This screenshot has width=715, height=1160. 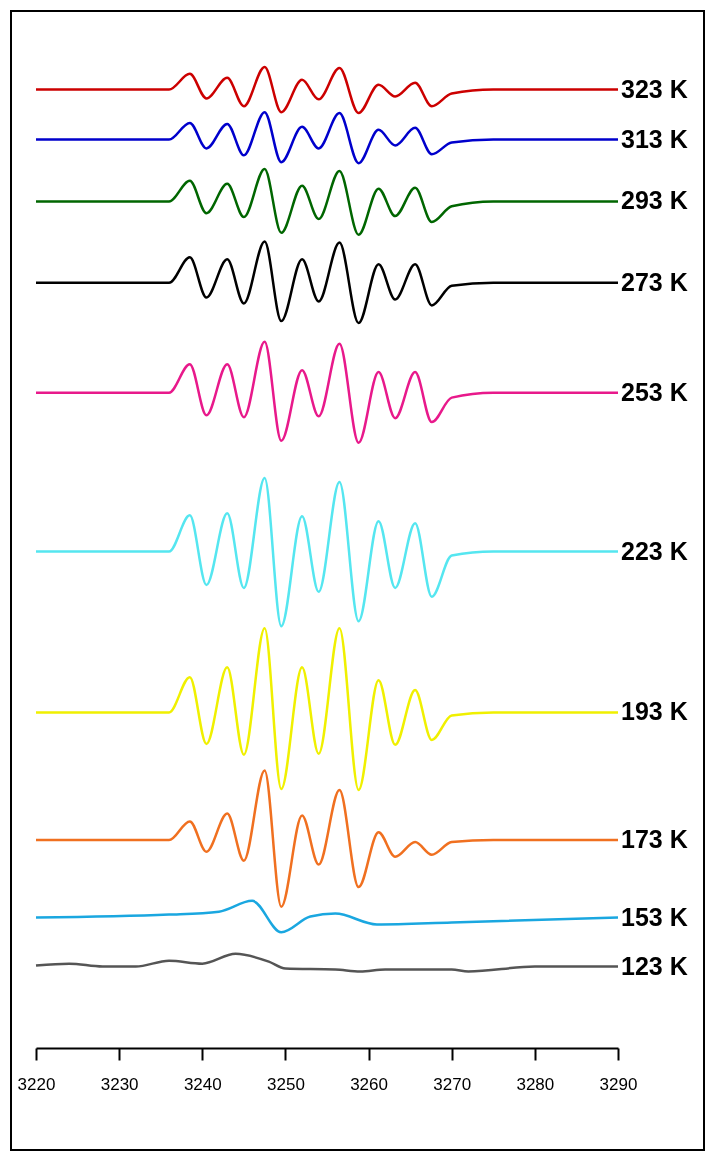 I want to click on series-label: 293 K, so click(x=654, y=200).